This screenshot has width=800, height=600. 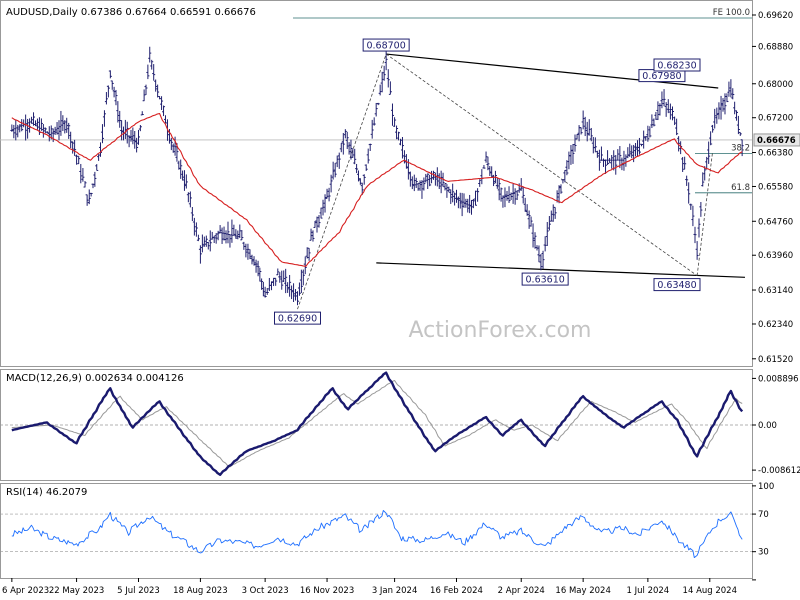 I want to click on x-tick-label: 2 Apr 2024, so click(x=521, y=591).